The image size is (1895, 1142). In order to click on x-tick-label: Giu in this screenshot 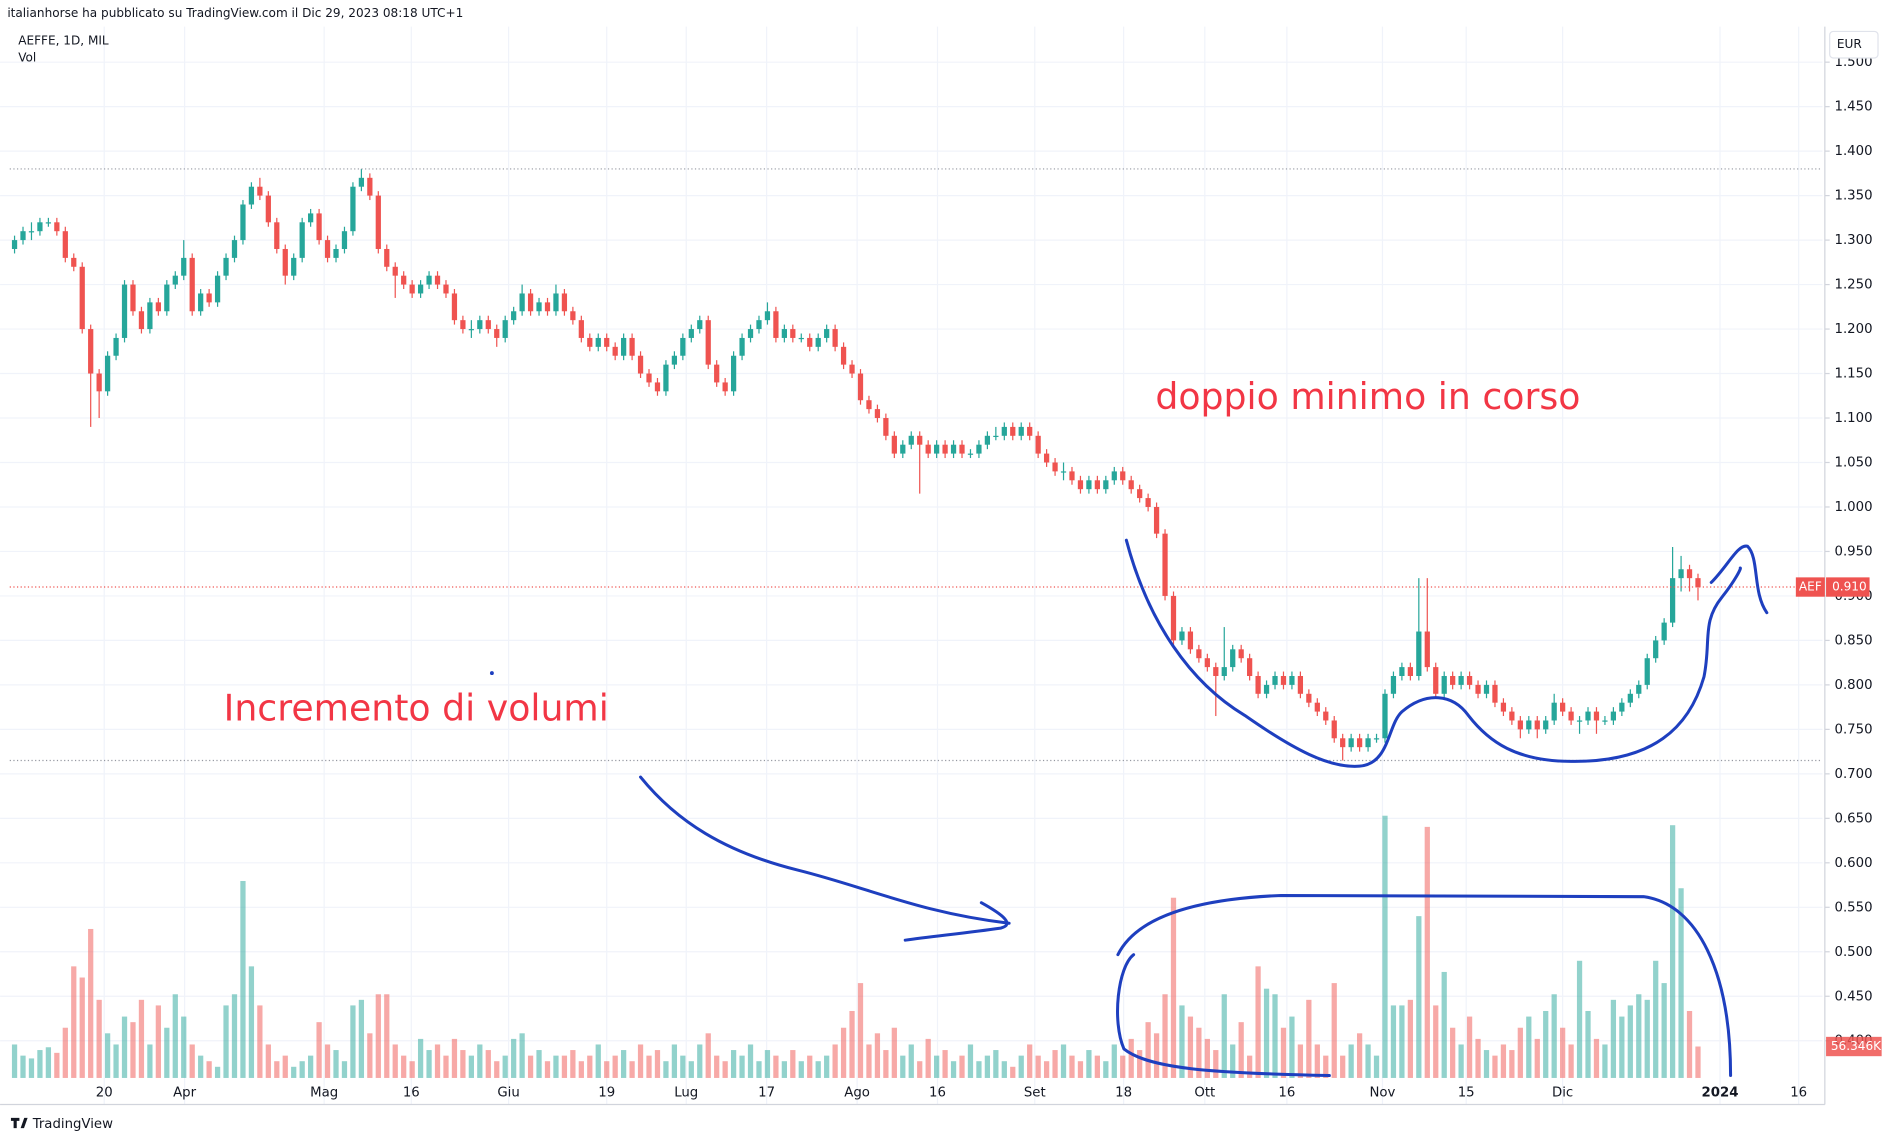, I will do `click(508, 1092)`.